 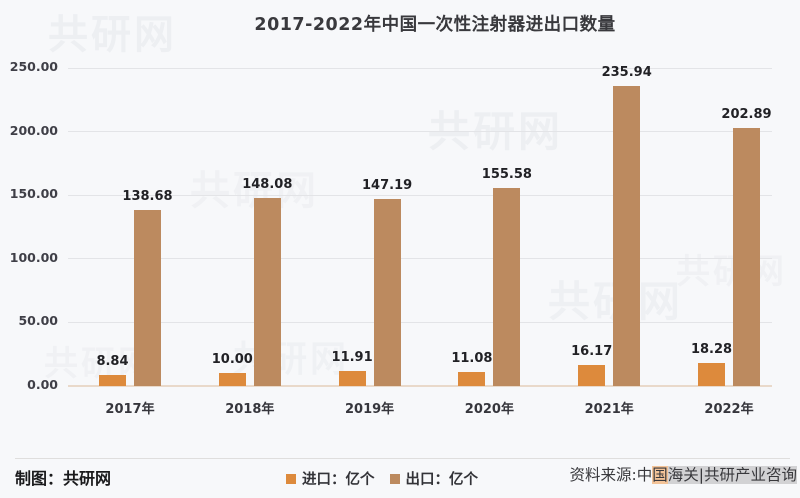 What do you see at coordinates (592, 352) in the screenshot?
I see `bar-value-import-2021年: 16.17` at bounding box center [592, 352].